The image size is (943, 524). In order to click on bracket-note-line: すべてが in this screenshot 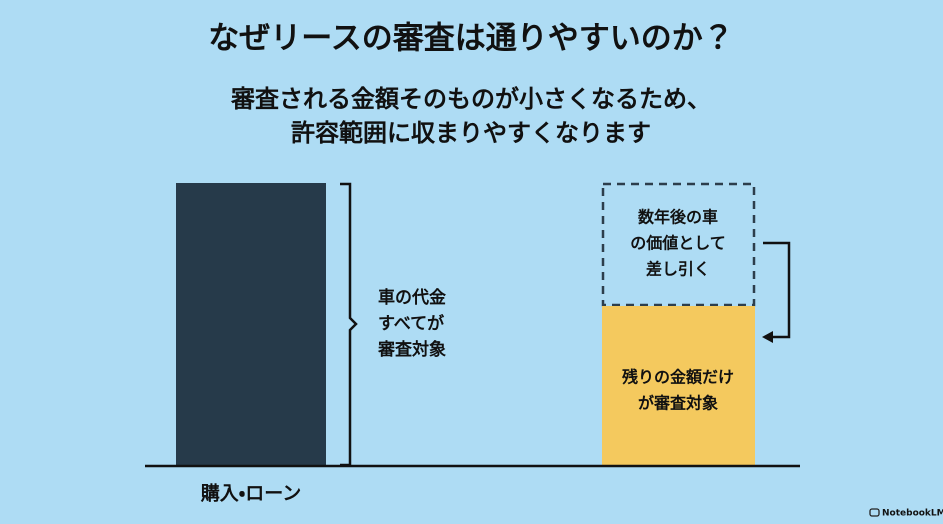, I will do `click(411, 323)`.